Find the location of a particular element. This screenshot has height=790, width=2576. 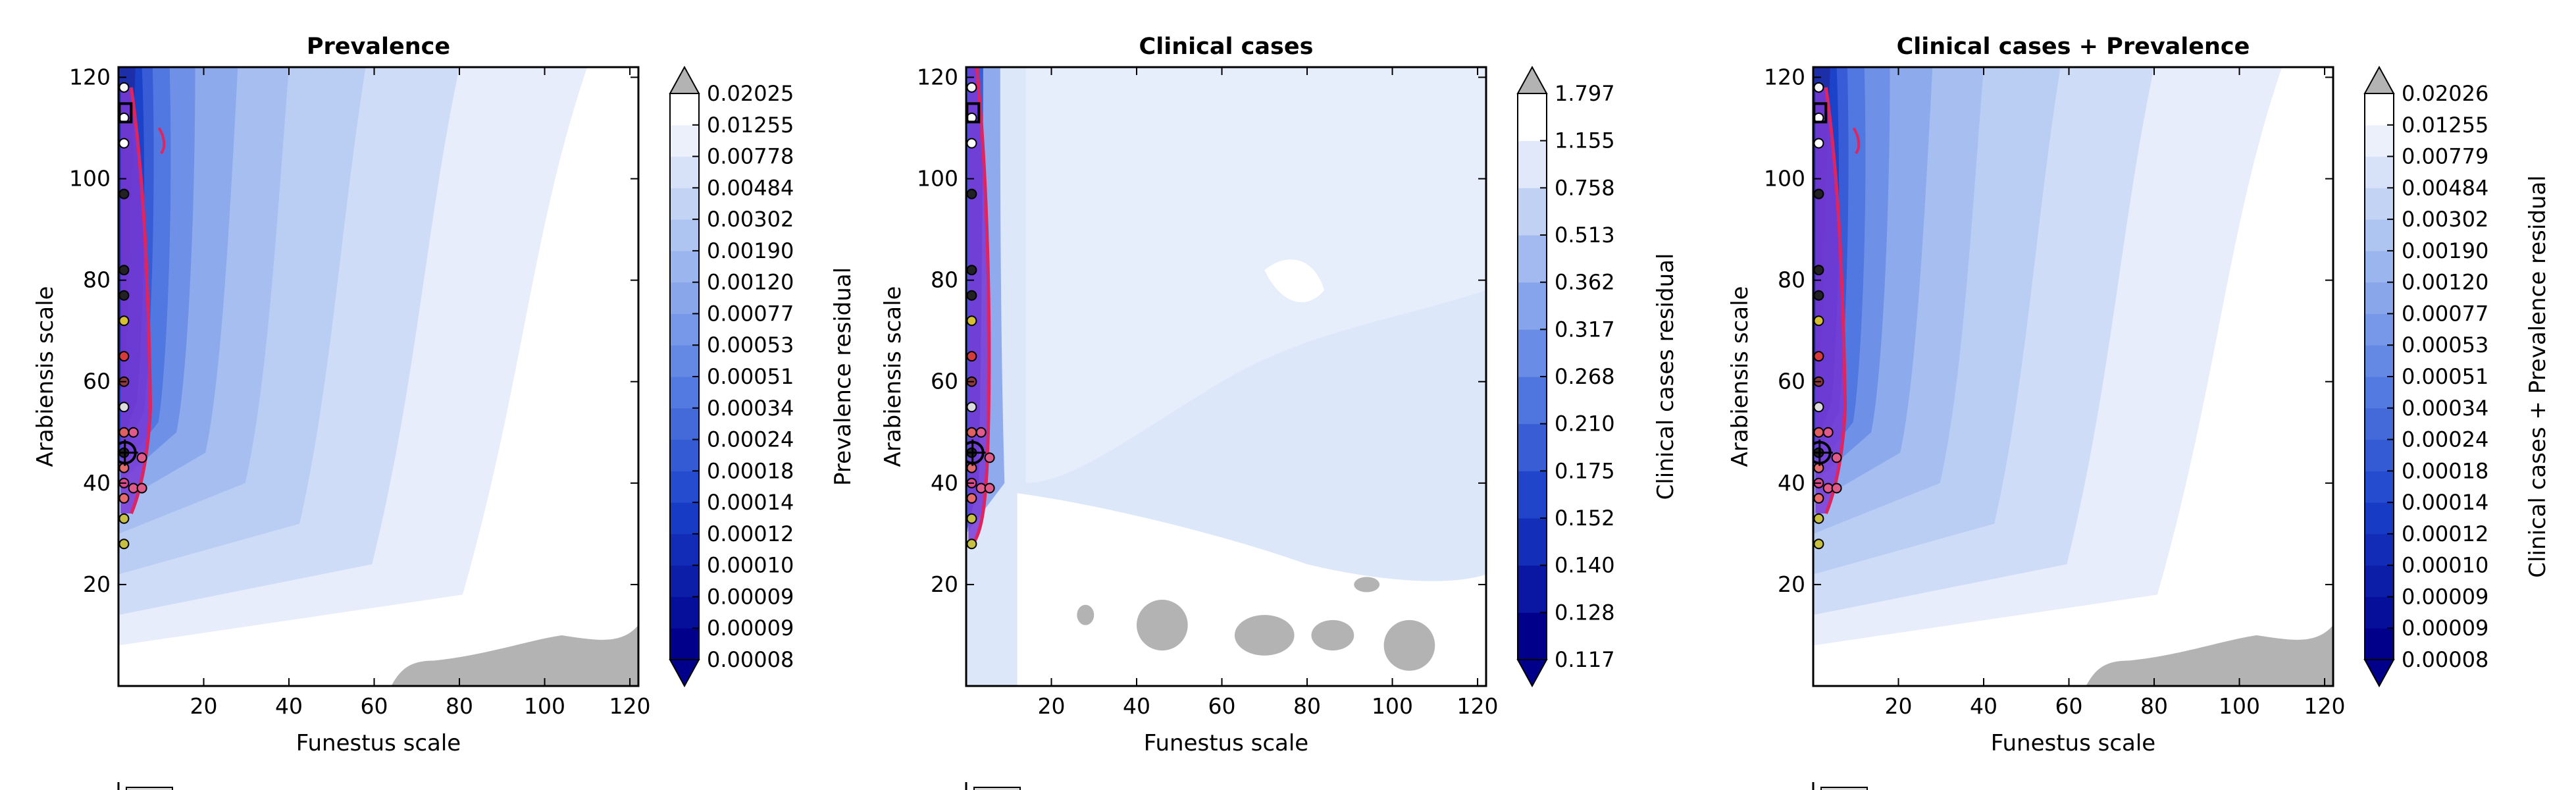

y-axis-label: Arabiensis scale is located at coordinates (45, 377).